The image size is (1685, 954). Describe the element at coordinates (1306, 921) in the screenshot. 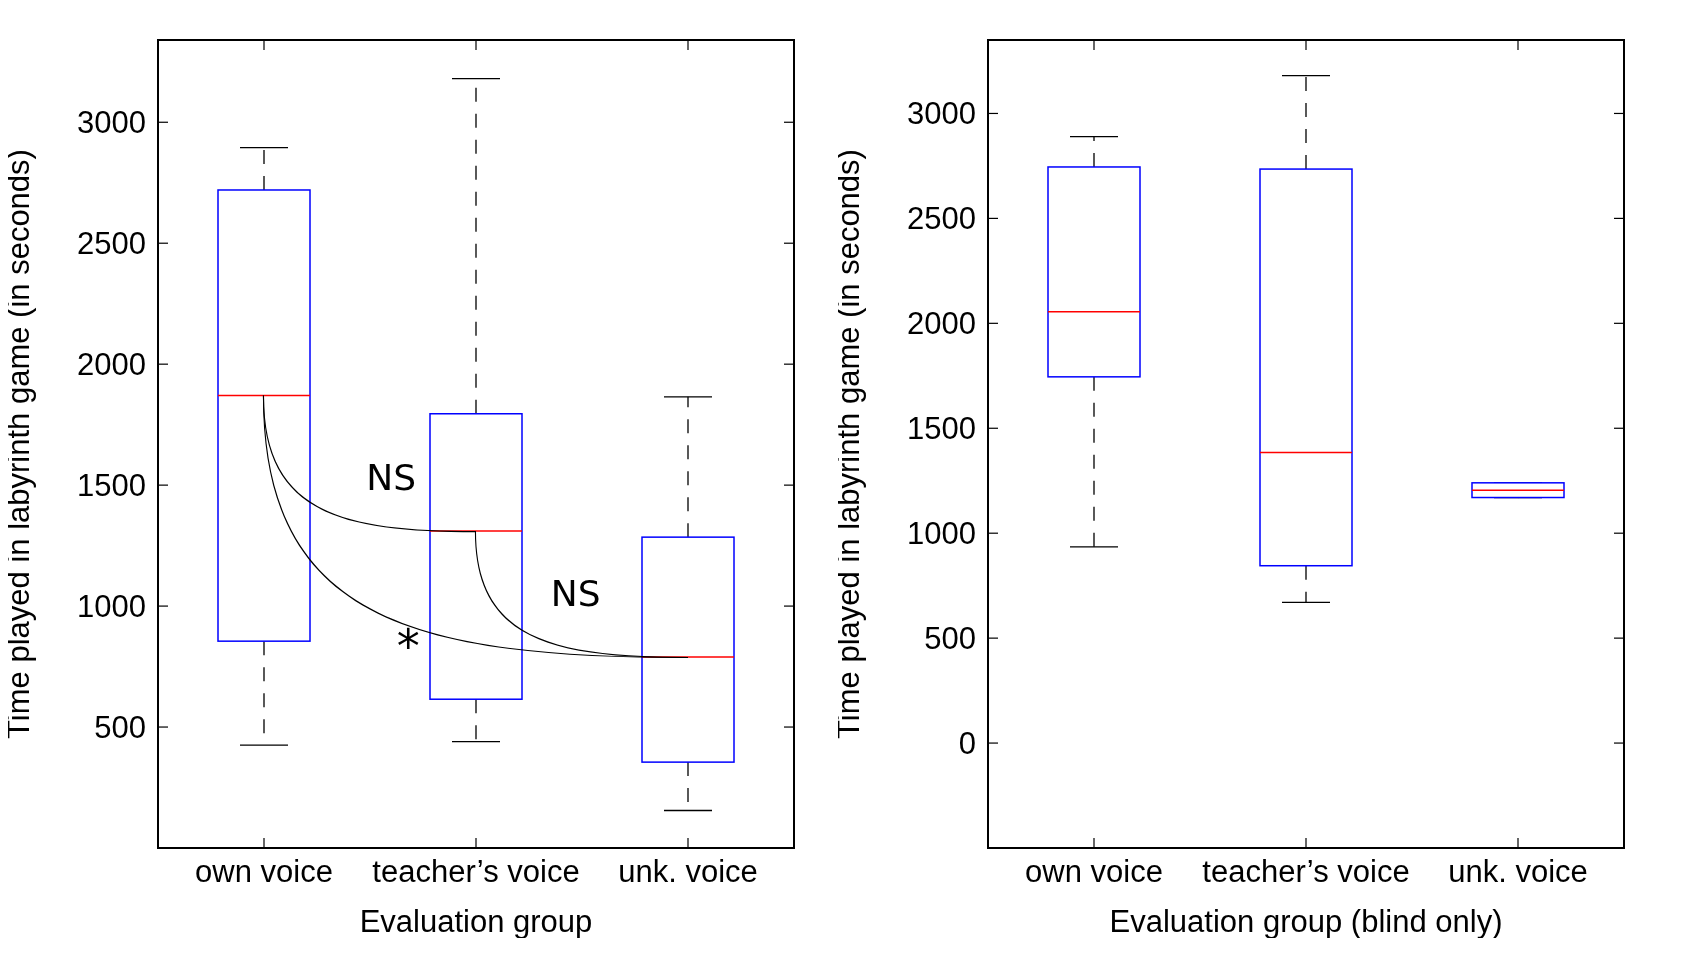

I see `x-axis-title: Evaluation group (blind only)` at that location.